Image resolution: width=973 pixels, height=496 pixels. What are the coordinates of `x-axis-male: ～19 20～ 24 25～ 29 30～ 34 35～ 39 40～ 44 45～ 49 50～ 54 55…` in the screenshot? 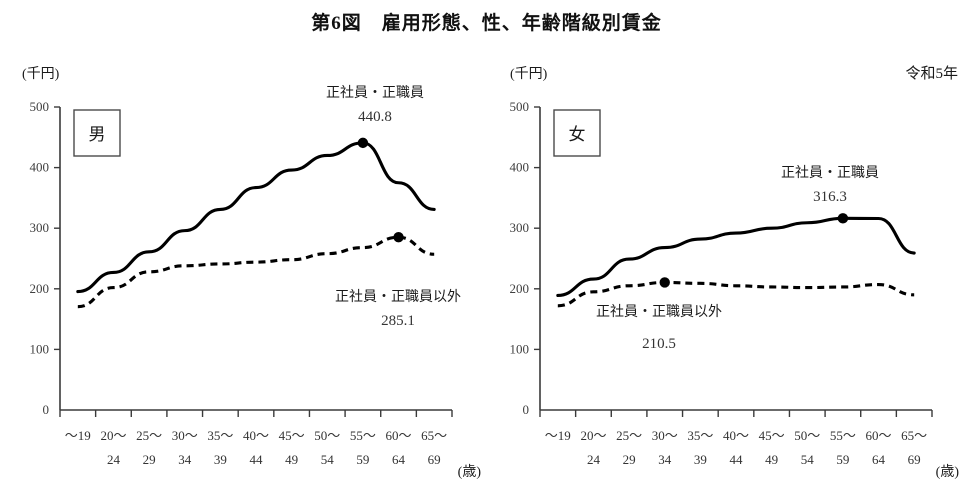 It's located at (256, 438).